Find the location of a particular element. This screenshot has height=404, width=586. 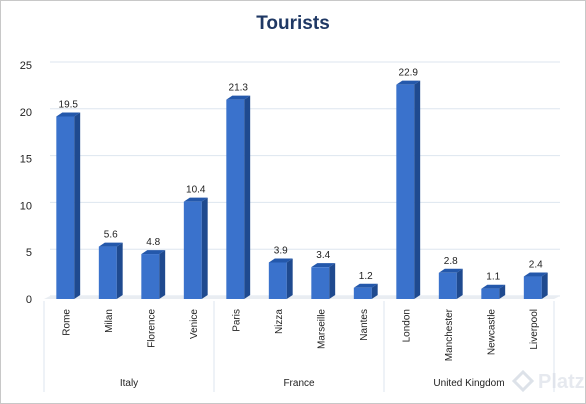

bar-nantes is located at coordinates (365, 291).